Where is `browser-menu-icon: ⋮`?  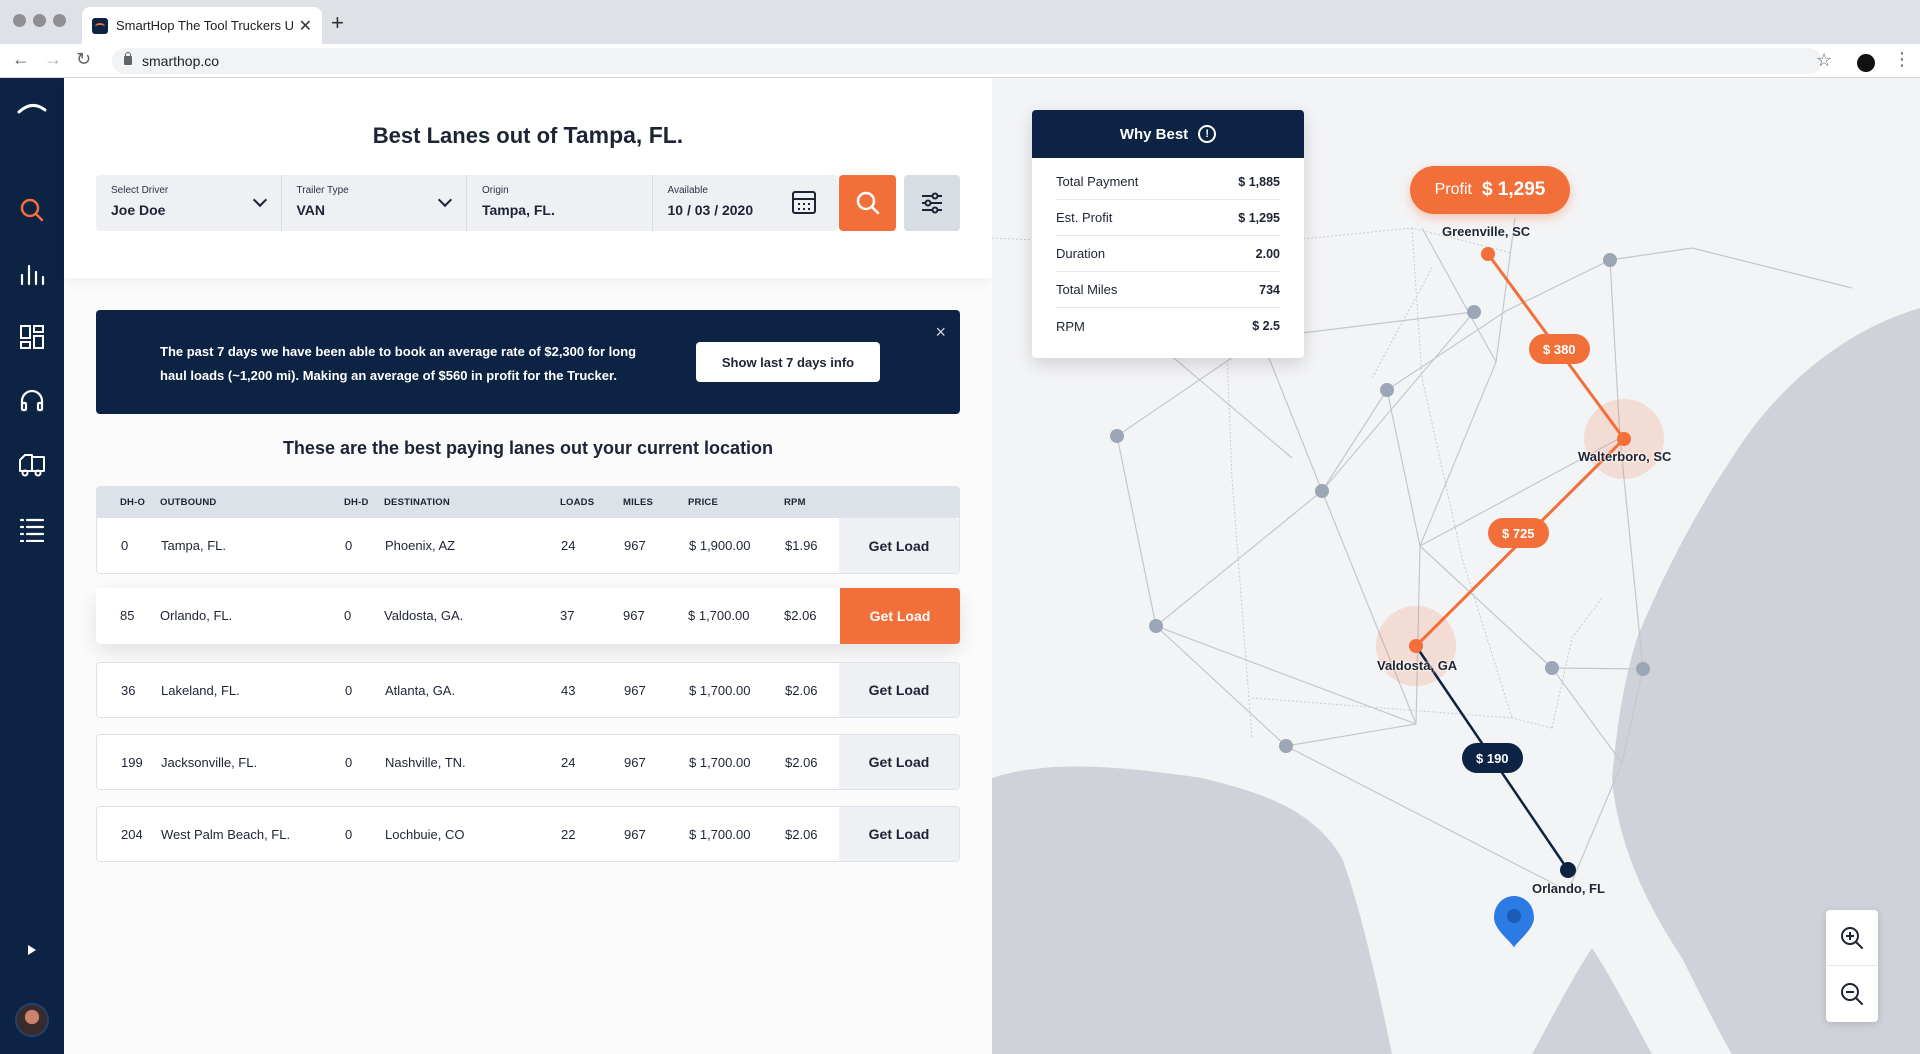
browser-menu-icon: ⋮ is located at coordinates (1902, 59).